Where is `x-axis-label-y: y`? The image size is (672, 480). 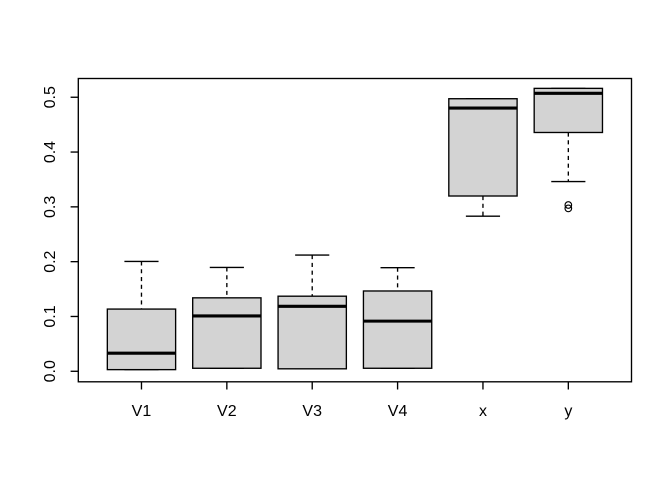 x-axis-label-y: y is located at coordinates (568, 411).